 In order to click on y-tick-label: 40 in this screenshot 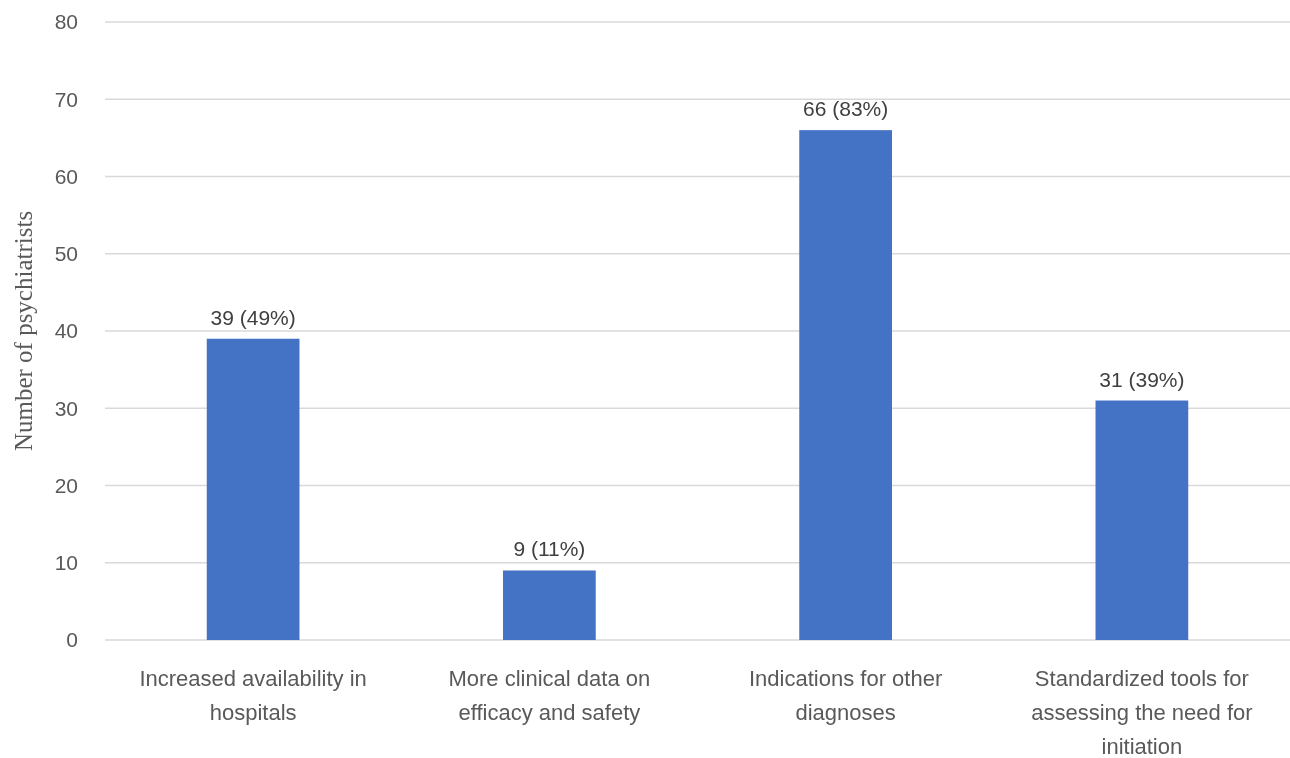, I will do `click(66, 331)`.